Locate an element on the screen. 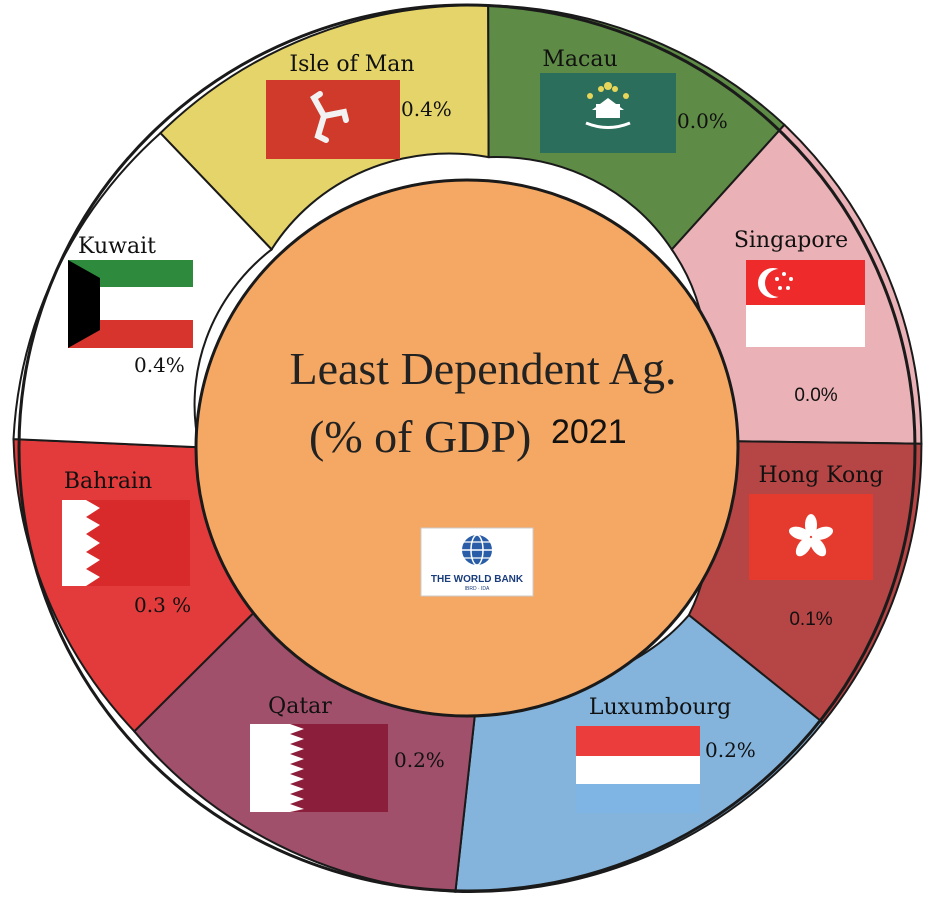 The width and height of the screenshot is (936, 900). value-isle-of-man: 0.4% is located at coordinates (426, 109).